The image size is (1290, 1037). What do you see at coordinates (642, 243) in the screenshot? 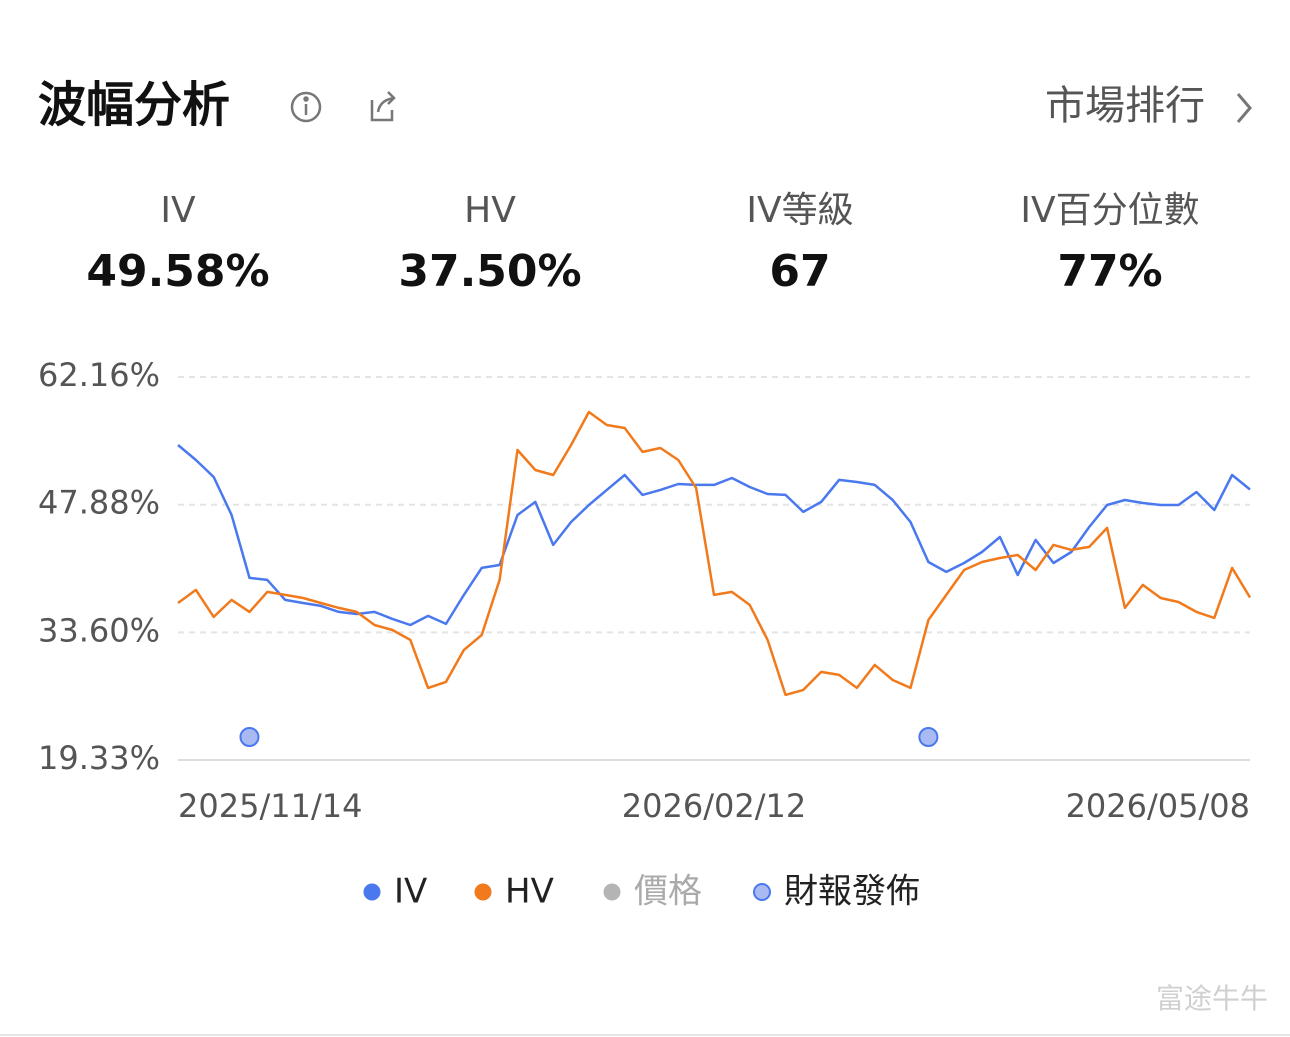
I see `stats: IV 49.58% HV 37.50% IV等級 67 IV百分位數 77%` at bounding box center [642, 243].